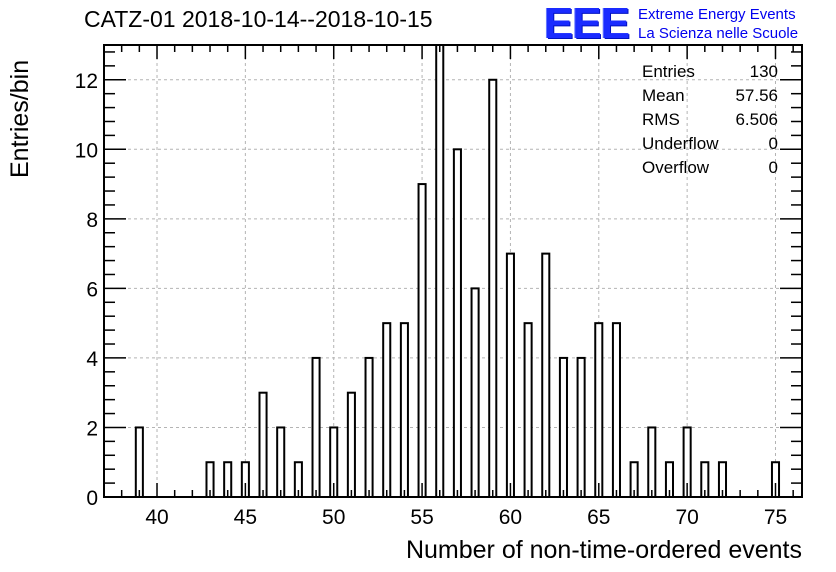 This screenshot has width=836, height=572. What do you see at coordinates (86, 81) in the screenshot?
I see `y-tick-label: 12` at bounding box center [86, 81].